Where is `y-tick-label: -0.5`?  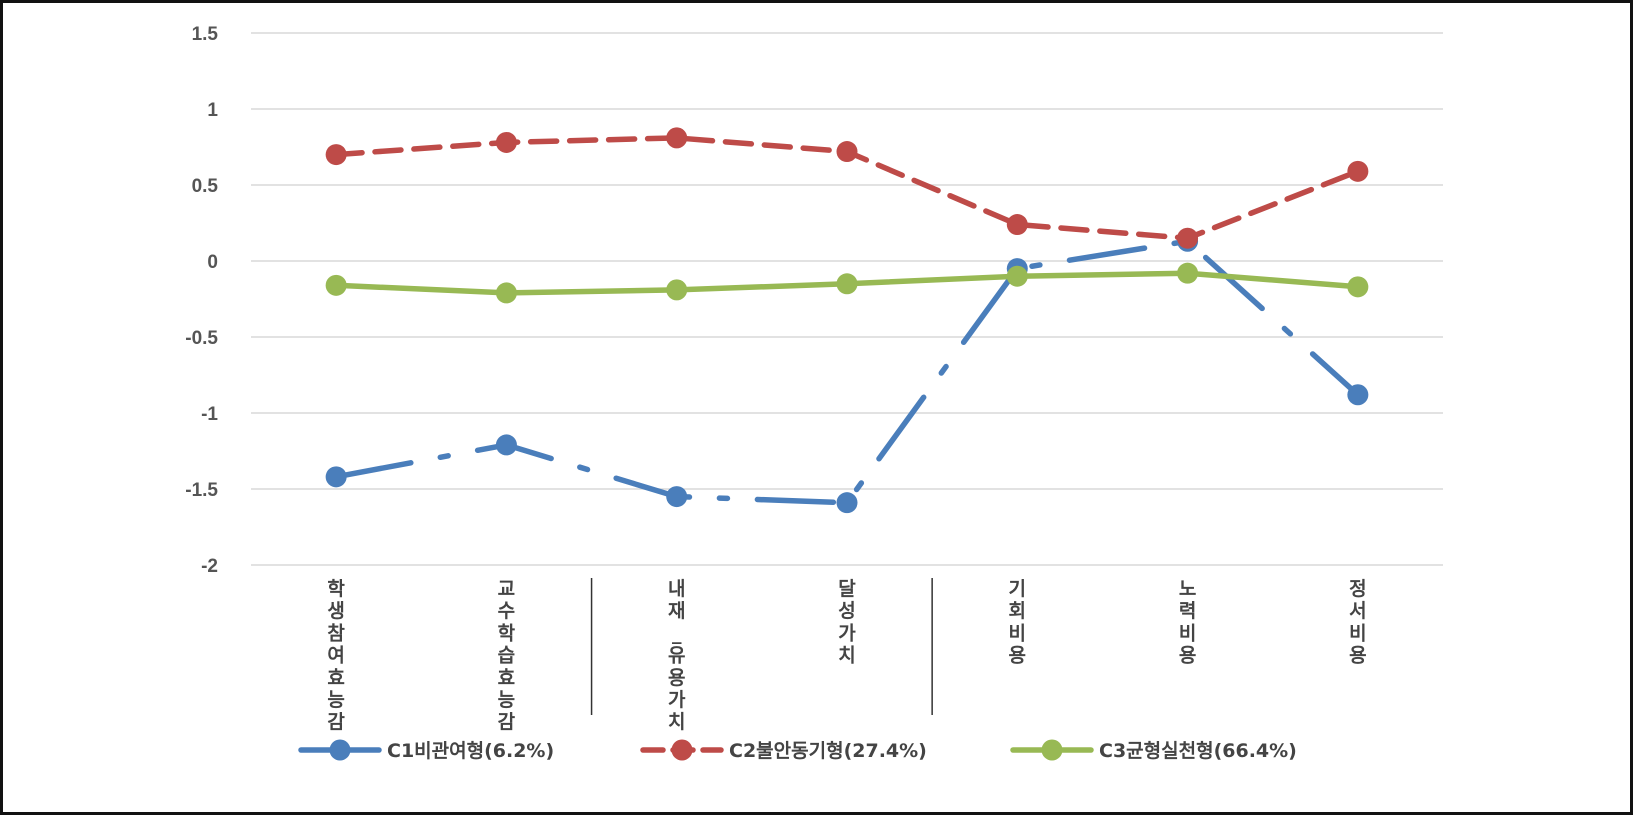 y-tick-label: -0.5 is located at coordinates (201, 338).